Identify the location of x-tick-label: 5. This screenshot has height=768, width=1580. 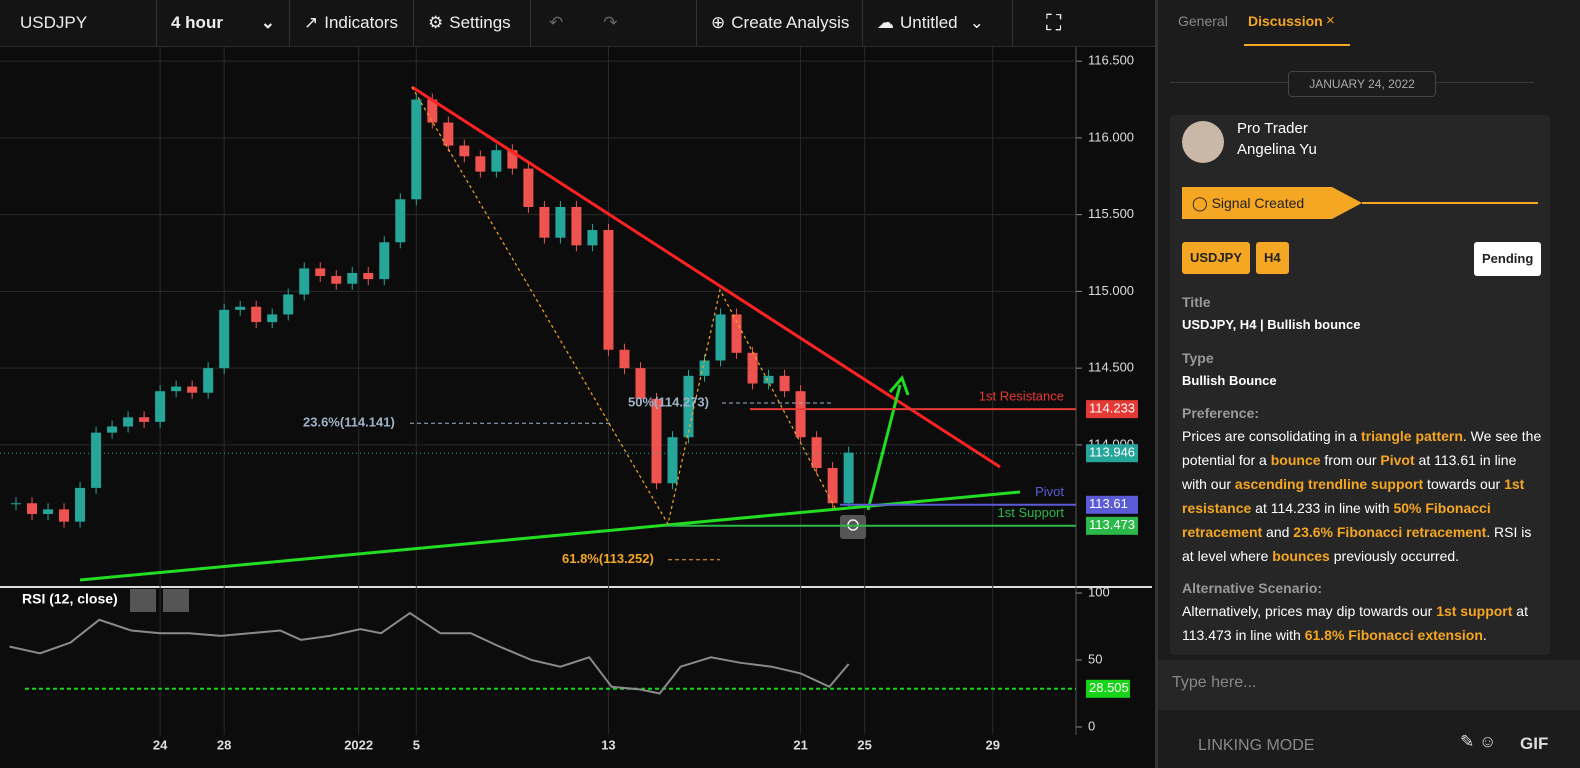
(416, 744).